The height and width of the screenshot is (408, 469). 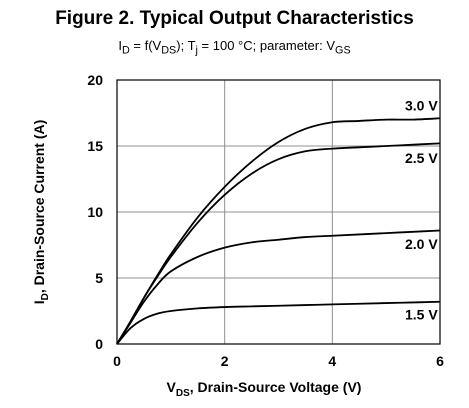 I want to click on x-tick-label: 2, so click(x=225, y=361).